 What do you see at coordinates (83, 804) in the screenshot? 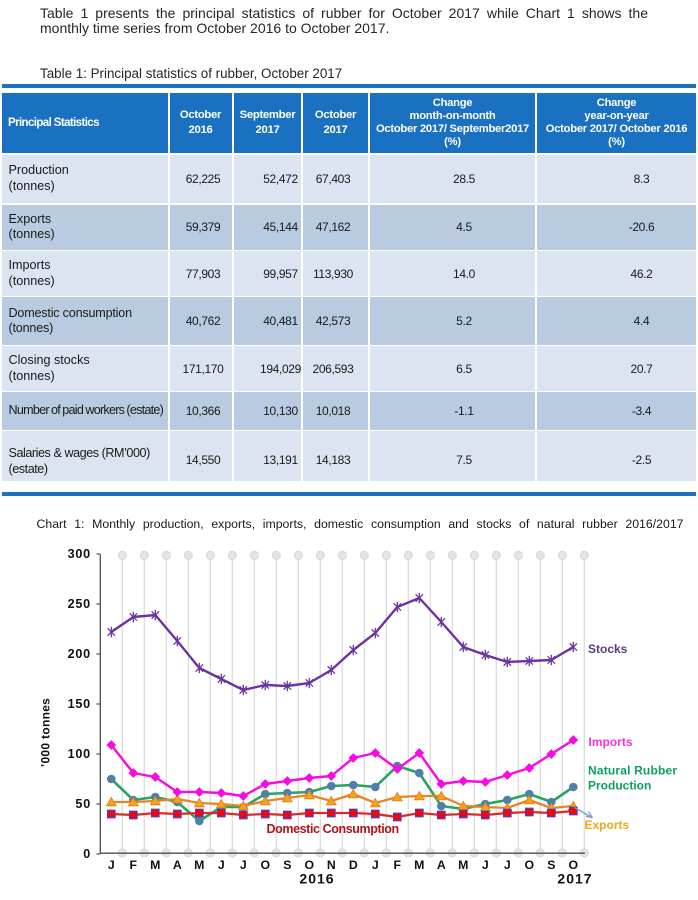
I see `svg-text: 50` at bounding box center [83, 804].